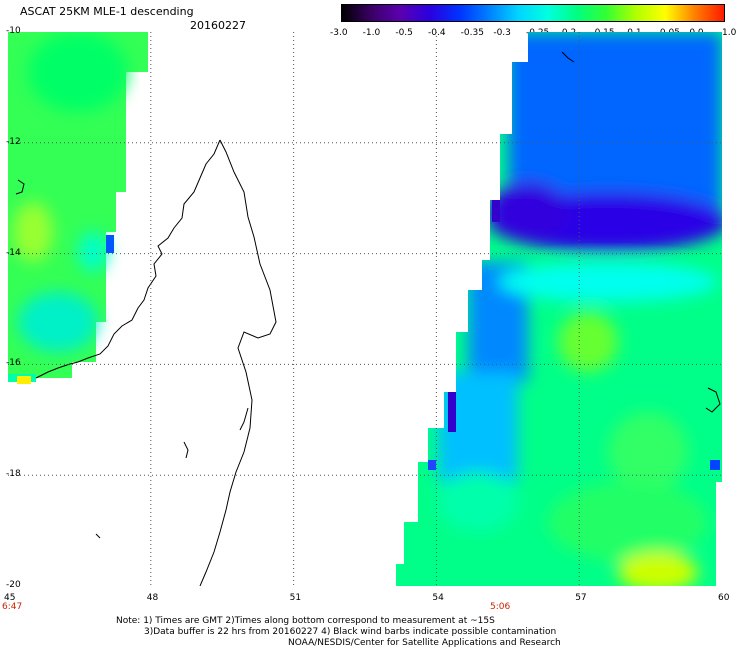 This screenshot has width=740, height=650. I want to click on lat-label: -18, so click(13, 474).